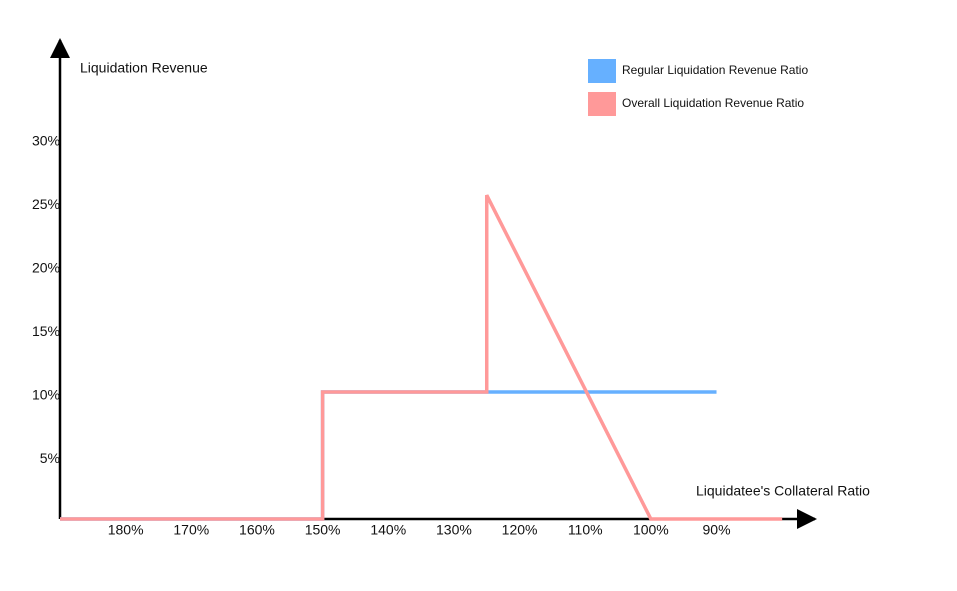 This screenshot has width=957, height=591. What do you see at coordinates (651, 530) in the screenshot?
I see `x-tick-label: 100%` at bounding box center [651, 530].